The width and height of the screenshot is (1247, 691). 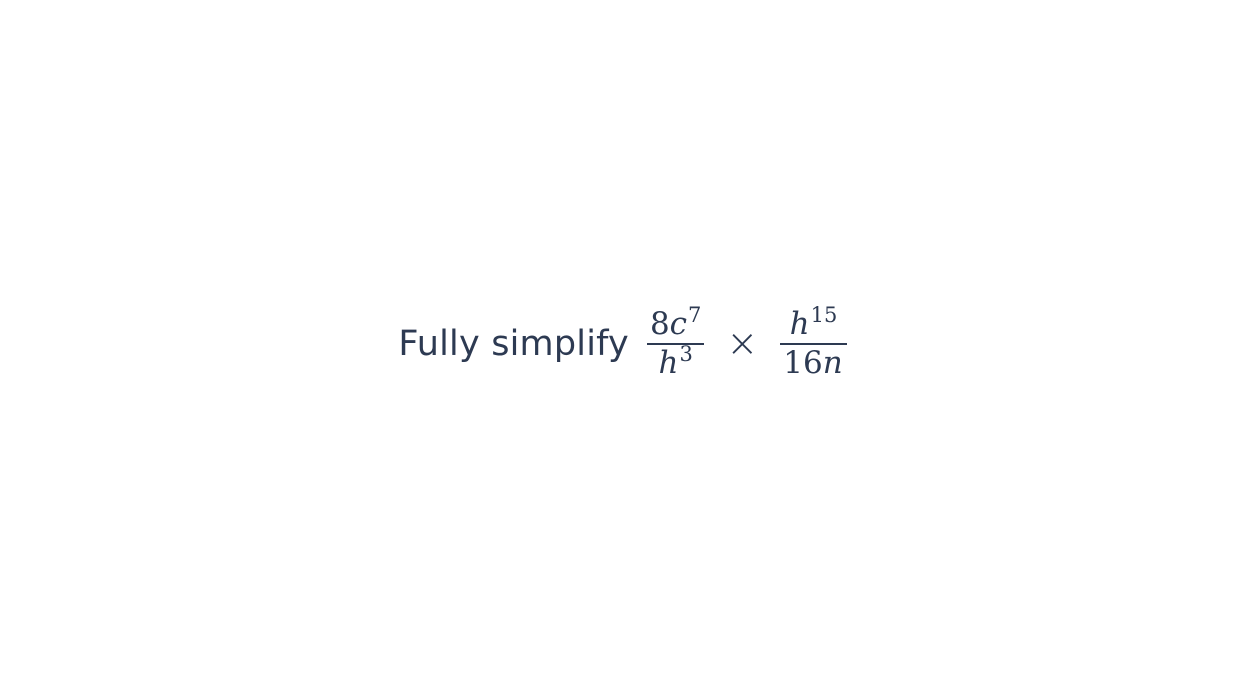 I want to click on fraction-1-numerator: 8c7, so click(x=675, y=323).